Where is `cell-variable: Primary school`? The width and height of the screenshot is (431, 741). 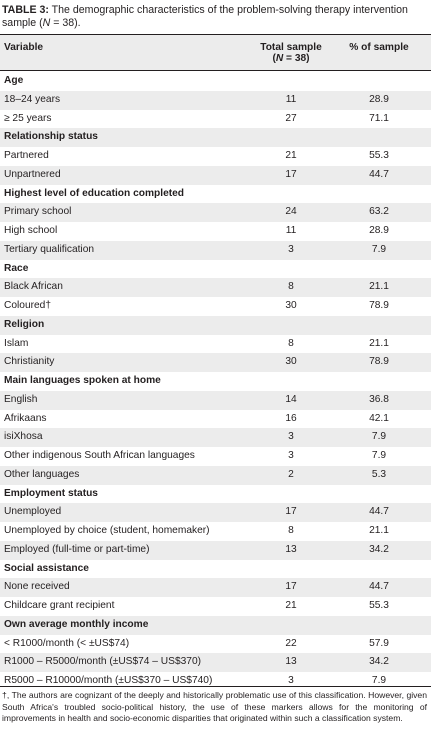 cell-variable: Primary school is located at coordinates (38, 212).